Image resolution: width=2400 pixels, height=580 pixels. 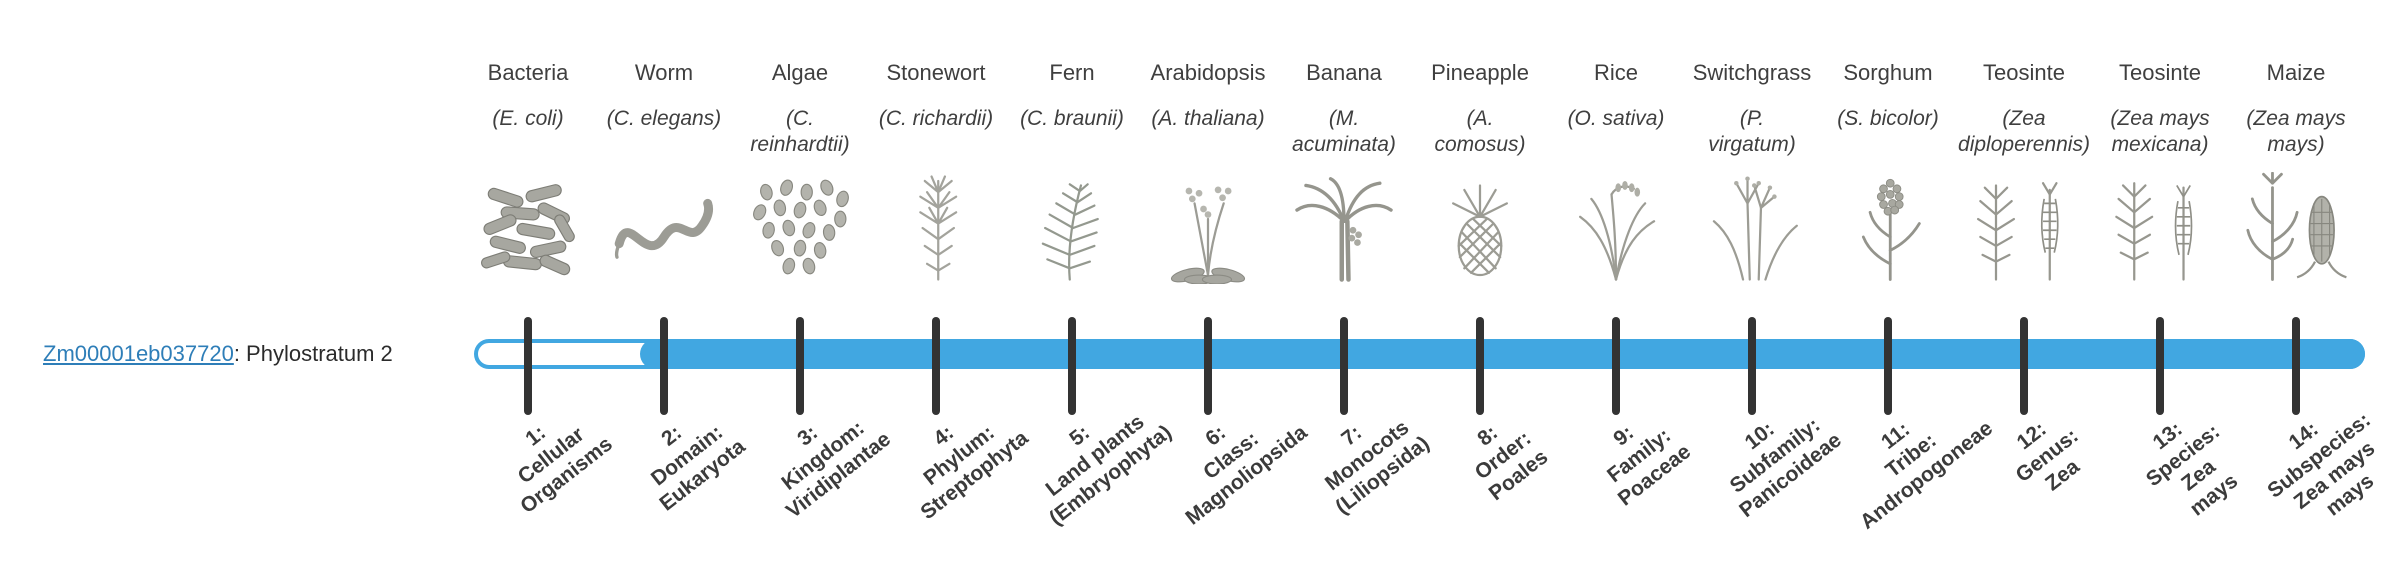 I want to click on timeline-fill, so click(x=1502, y=354).